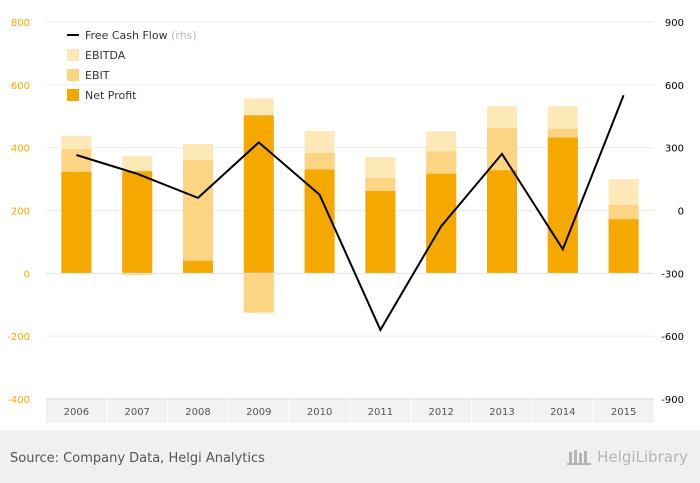 This screenshot has height=483, width=700. I want to click on x-tick-label: 2006, so click(76, 412).